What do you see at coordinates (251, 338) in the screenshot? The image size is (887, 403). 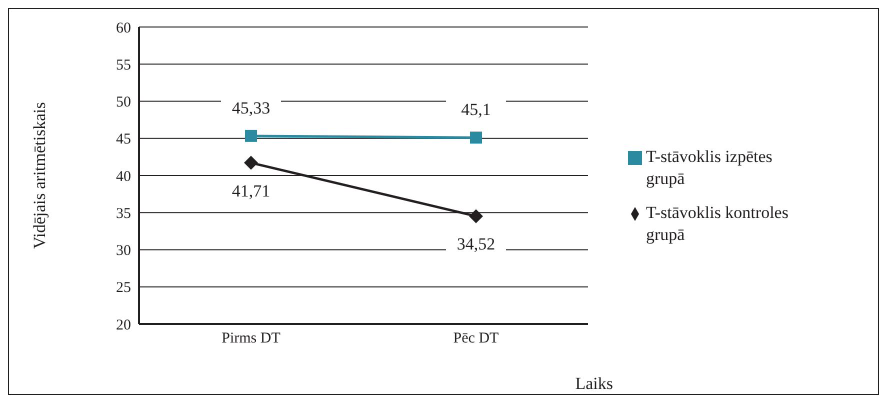 I see `x-tick-label: Pirms DT` at bounding box center [251, 338].